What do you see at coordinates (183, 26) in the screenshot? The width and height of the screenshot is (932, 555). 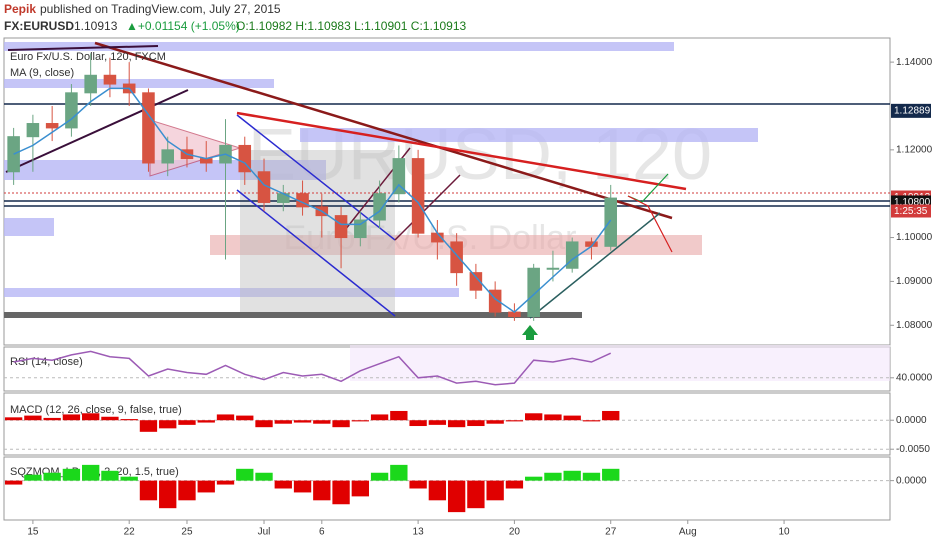 I see `change: ▲+0.01154 (+1.05%)` at bounding box center [183, 26].